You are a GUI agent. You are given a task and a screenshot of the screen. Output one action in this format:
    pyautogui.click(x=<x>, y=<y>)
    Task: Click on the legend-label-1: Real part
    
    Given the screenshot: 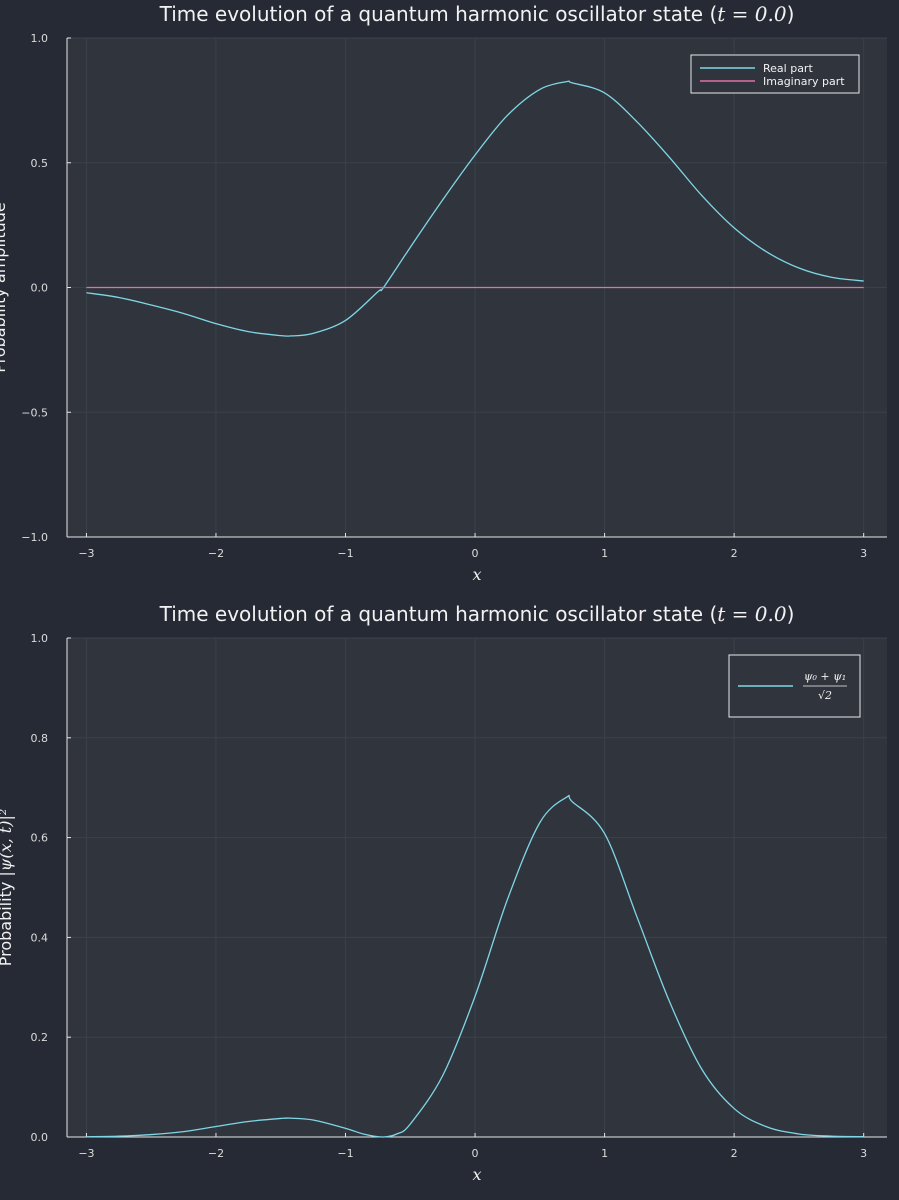 What is the action you would take?
    pyautogui.click(x=788, y=68)
    